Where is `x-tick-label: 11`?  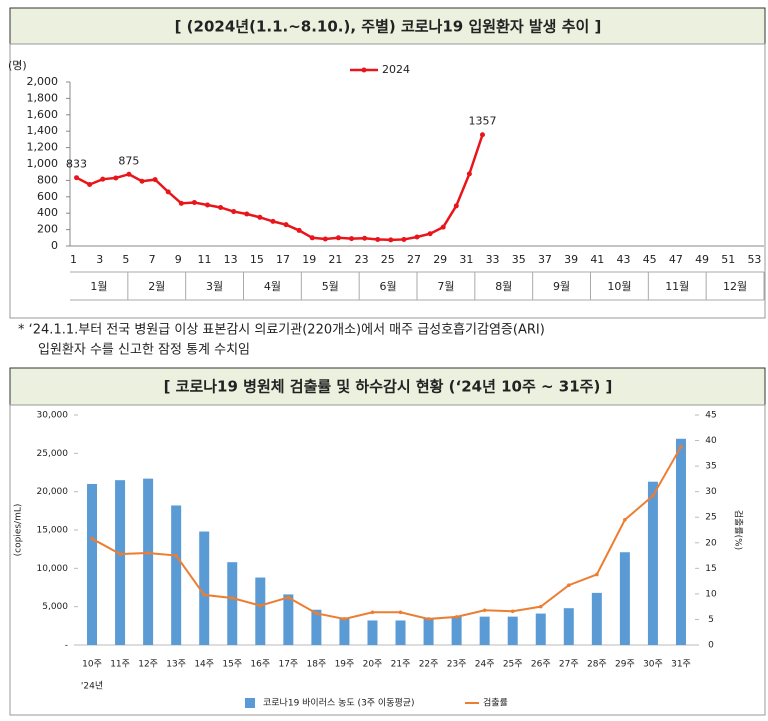 x-tick-label: 11 is located at coordinates (204, 259).